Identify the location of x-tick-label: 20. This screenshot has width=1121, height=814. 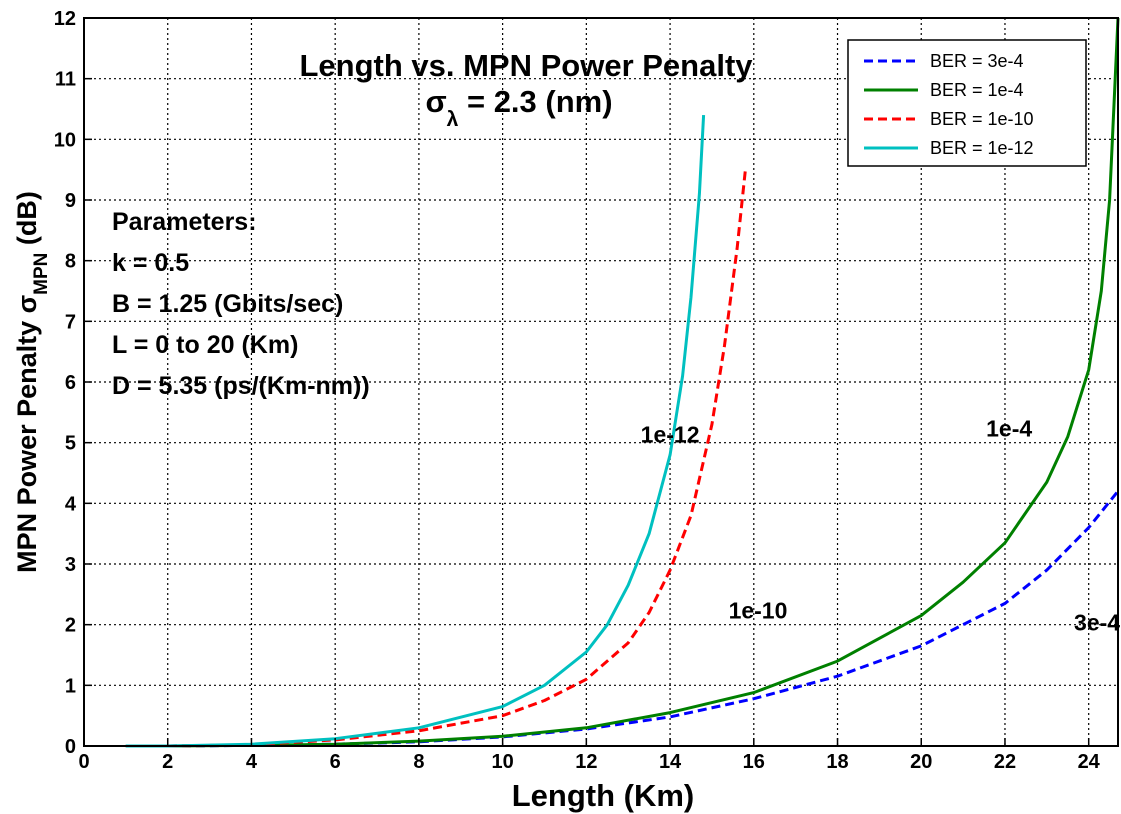
(921, 762).